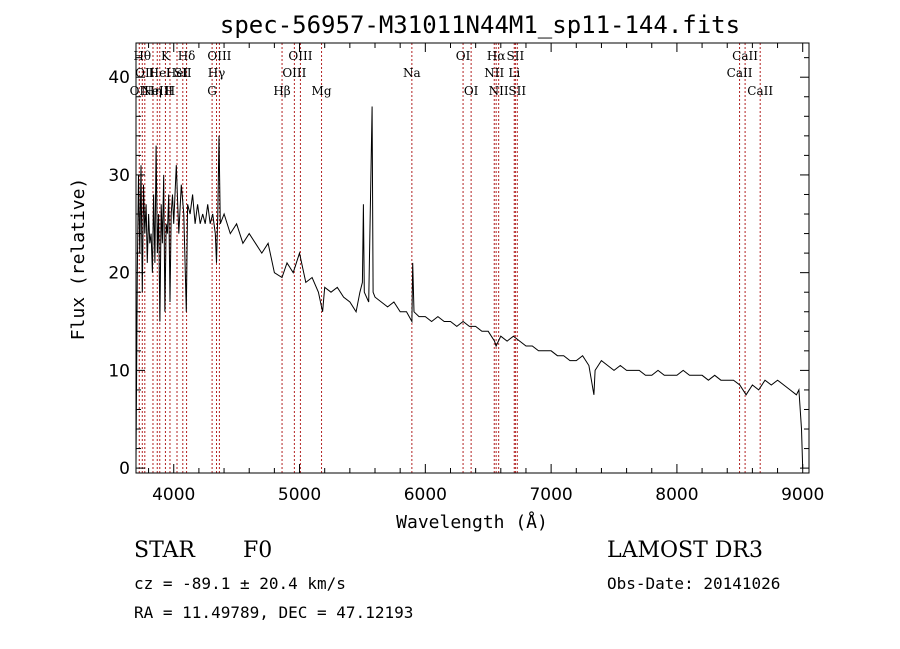 This screenshot has width=900, height=649. I want to click on marker-label: Hγ, so click(217, 73).